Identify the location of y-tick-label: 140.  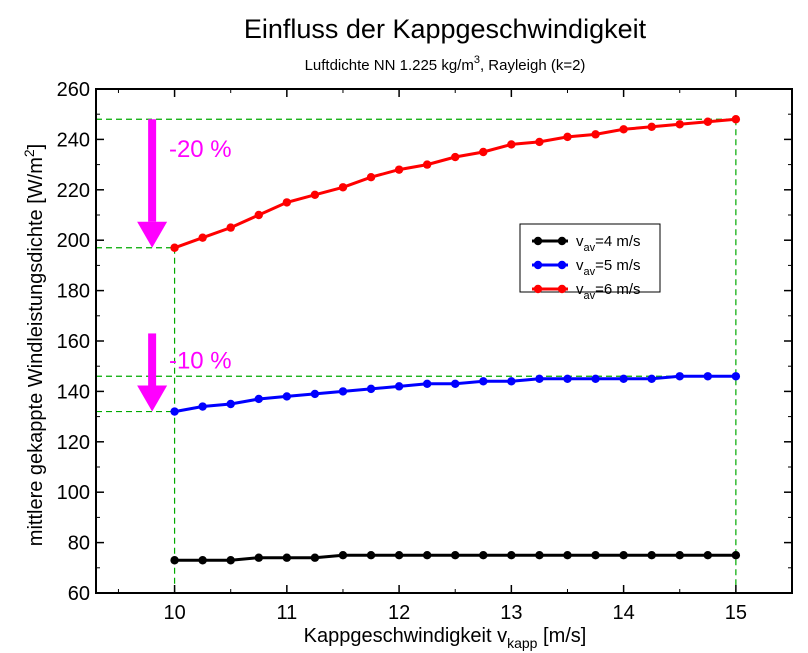
(73, 392).